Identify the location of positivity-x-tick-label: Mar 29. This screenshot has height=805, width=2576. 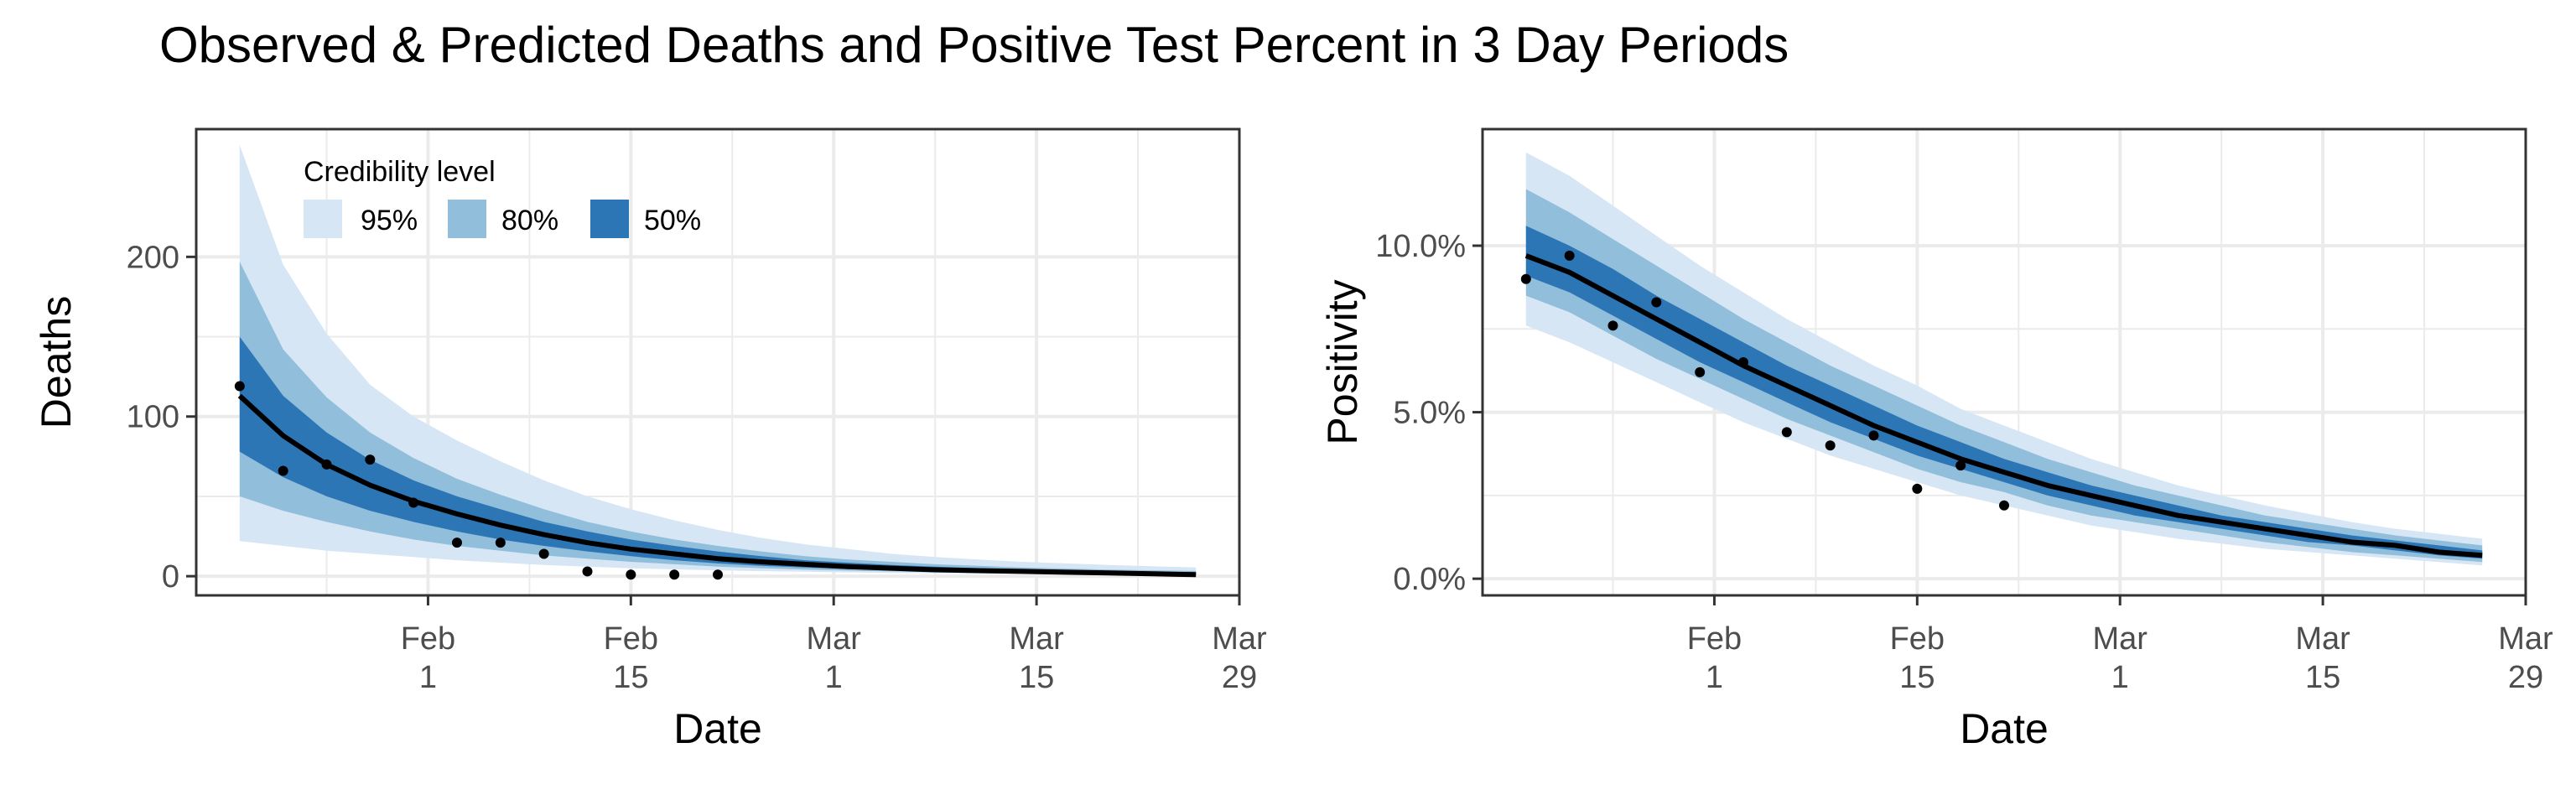
(2525, 658).